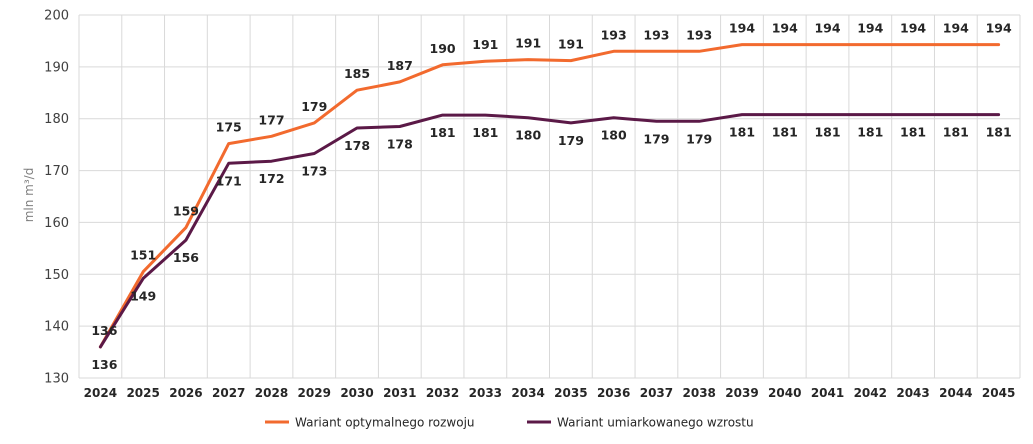  Describe the element at coordinates (314, 170) in the screenshot. I see `data-label-series-2: 173` at that location.